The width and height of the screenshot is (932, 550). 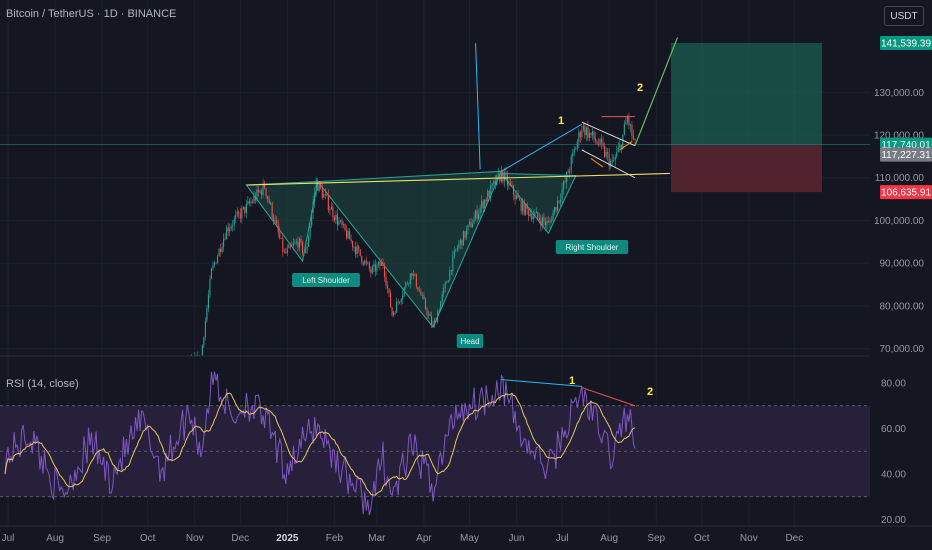 What do you see at coordinates (470, 341) in the screenshot?
I see `head-label-bg` at bounding box center [470, 341].